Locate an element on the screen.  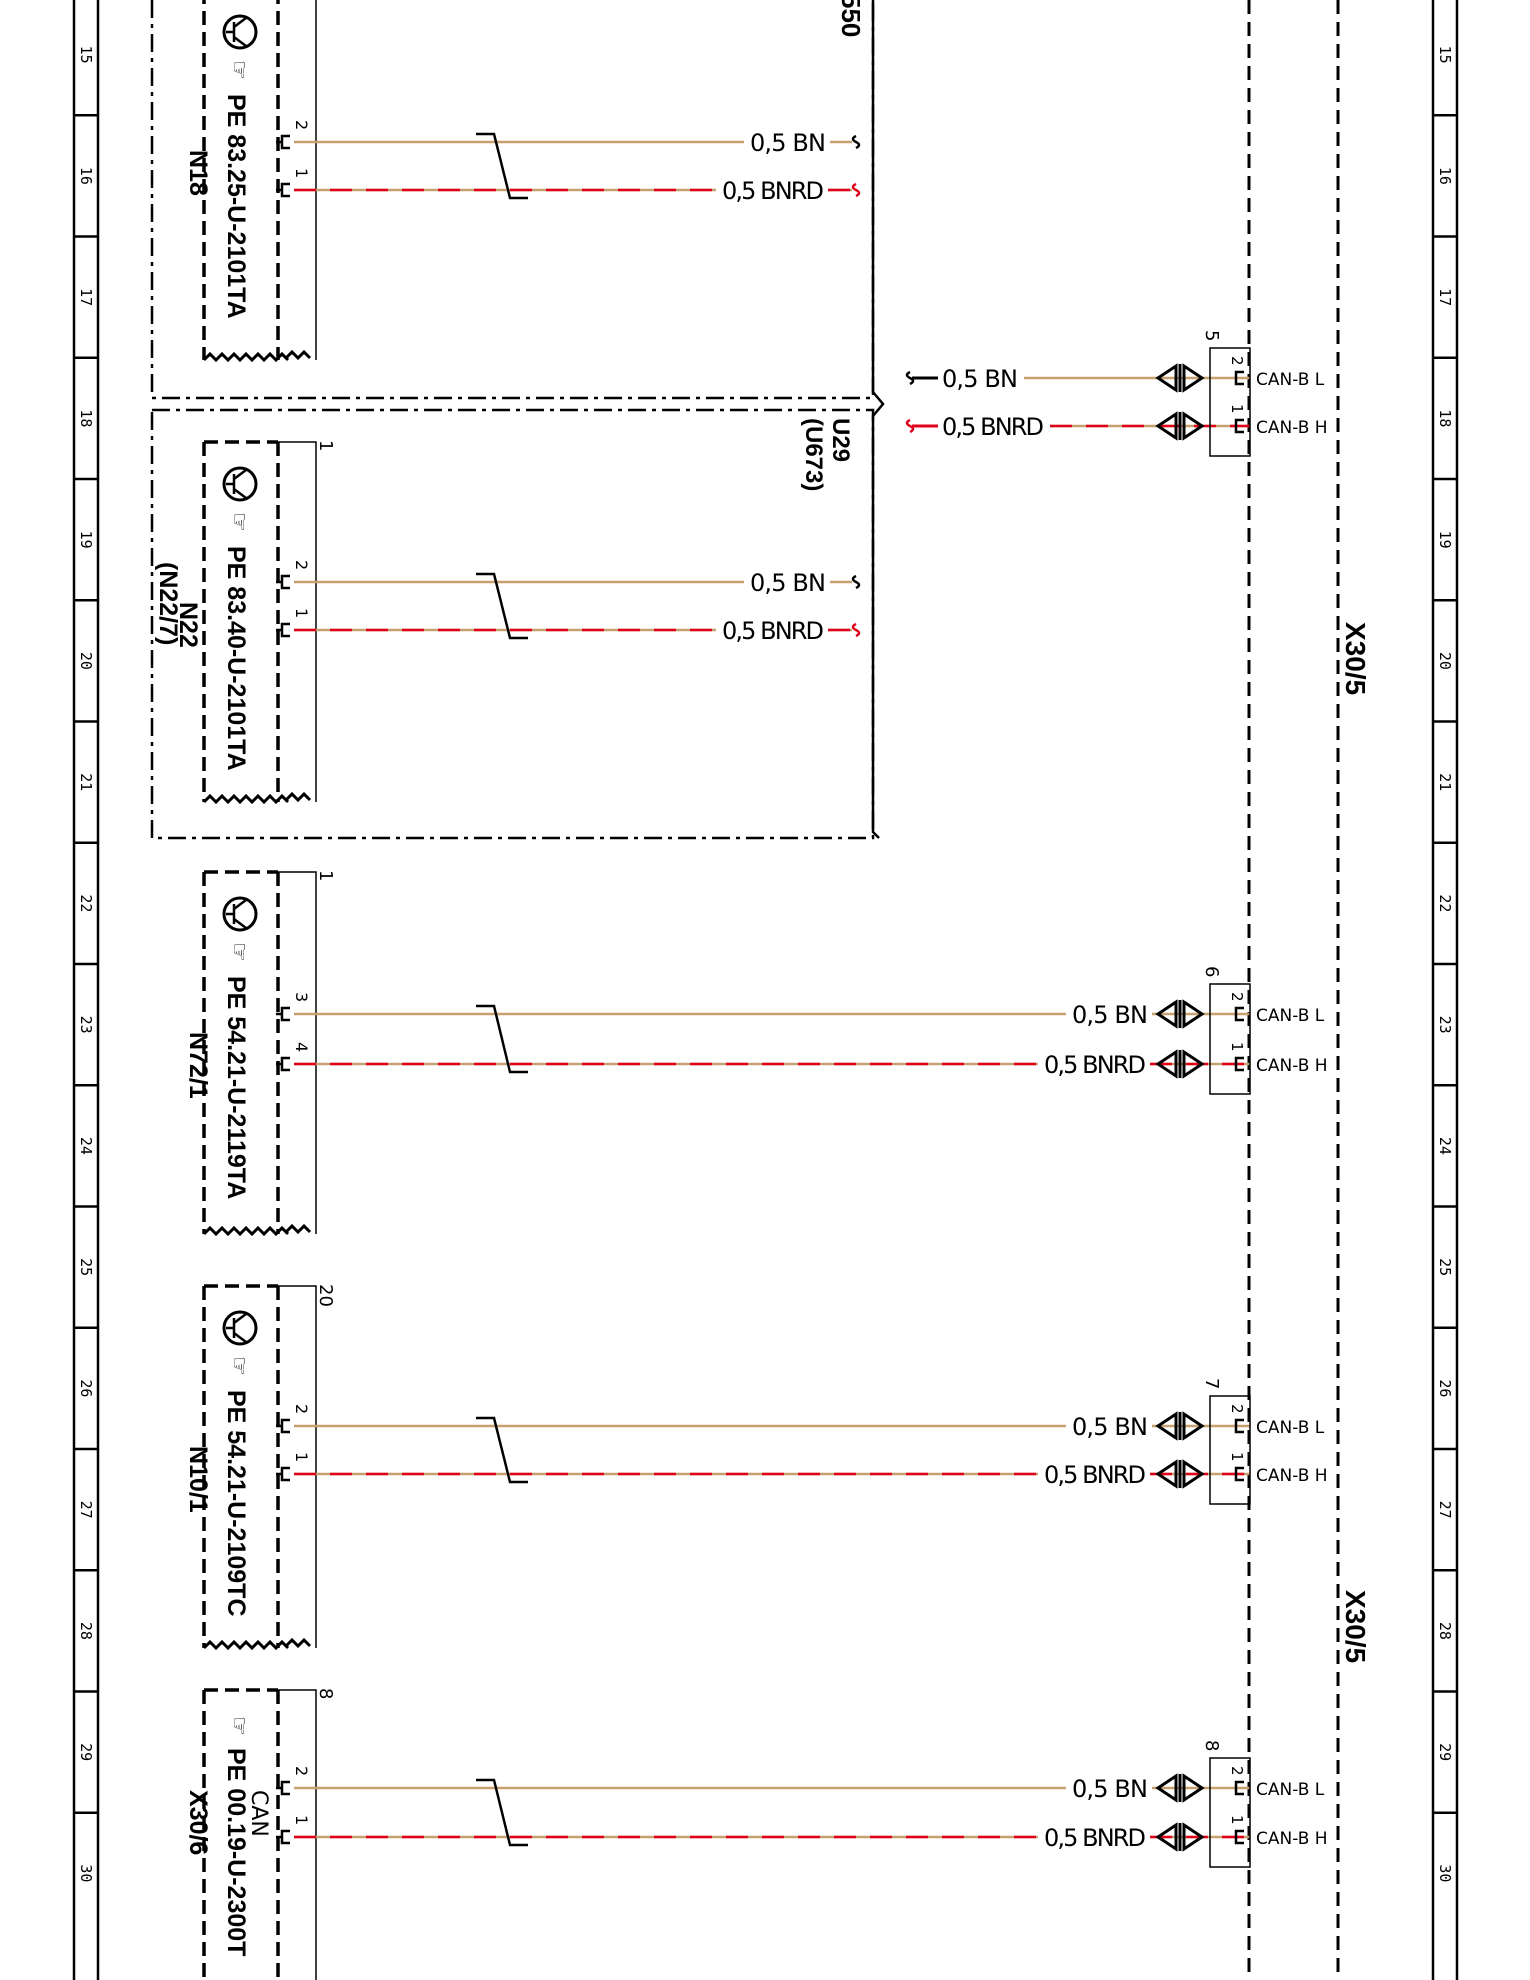
ruler-row-label: 23 is located at coordinates (1445, 1025).